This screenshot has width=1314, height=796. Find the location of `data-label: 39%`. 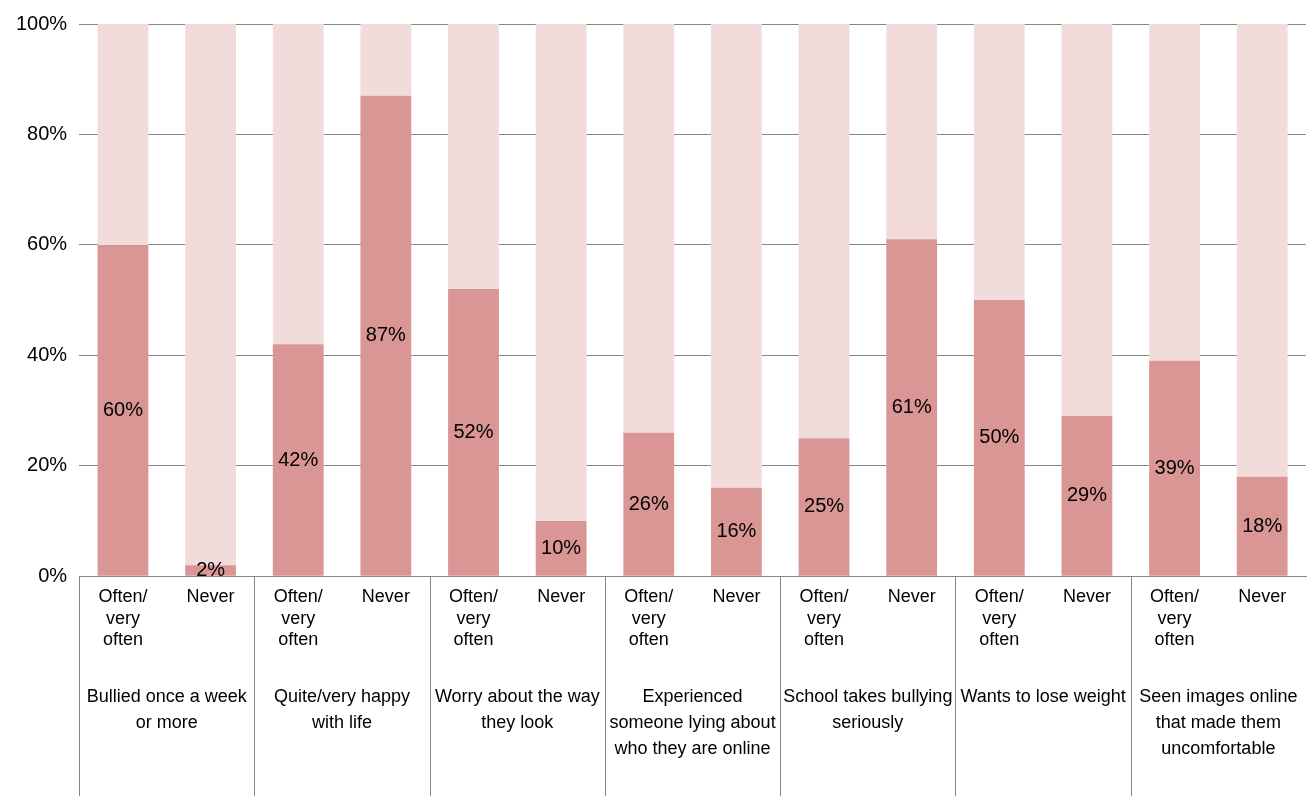

data-label: 39% is located at coordinates (1174, 466).